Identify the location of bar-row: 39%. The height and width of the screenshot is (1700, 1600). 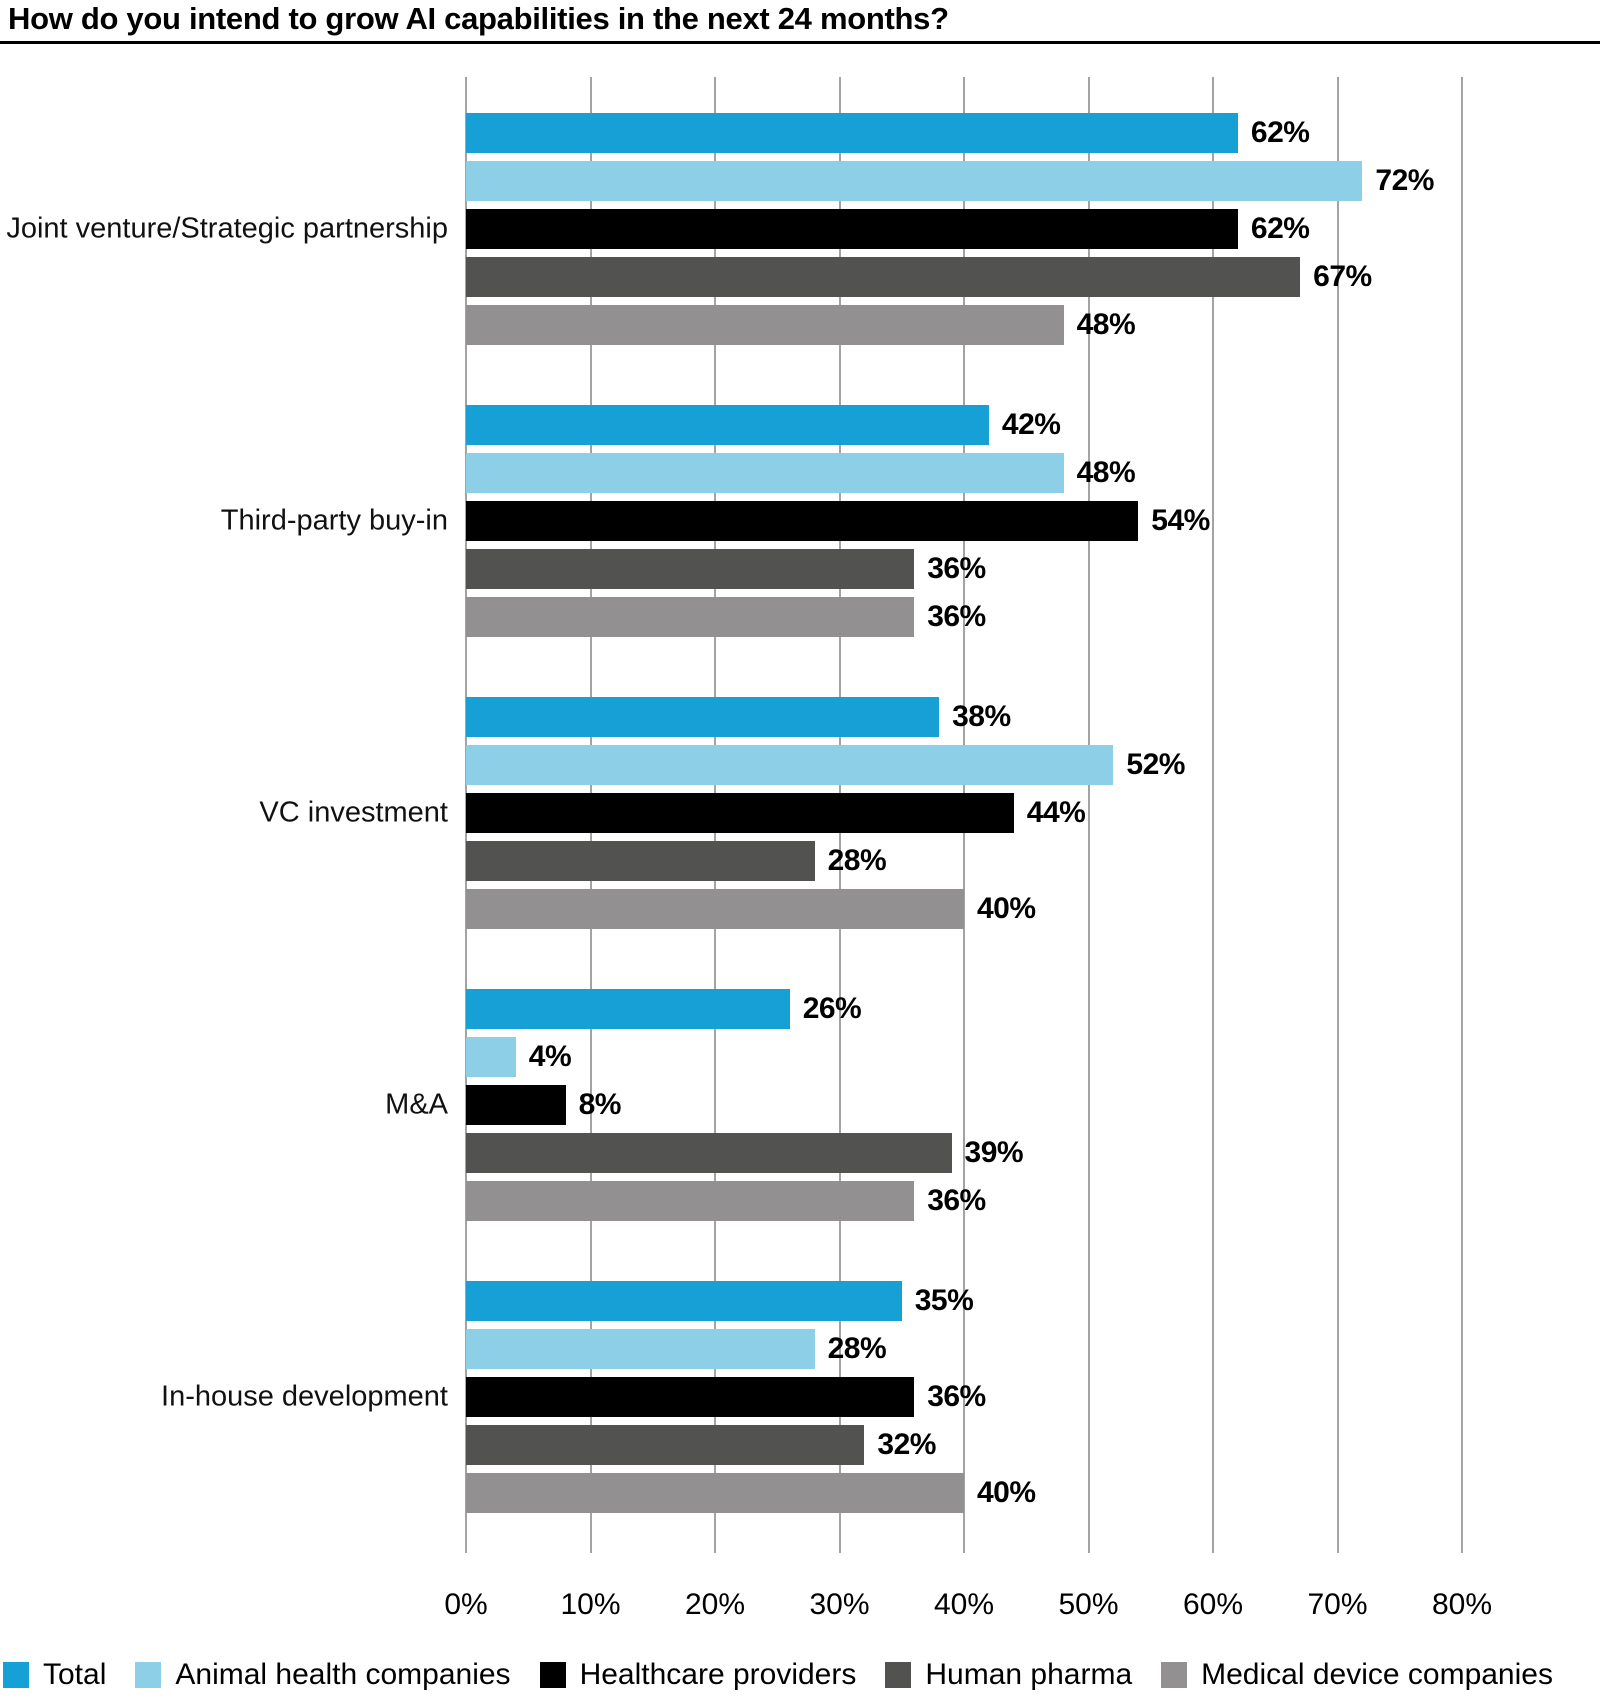
(964, 1153).